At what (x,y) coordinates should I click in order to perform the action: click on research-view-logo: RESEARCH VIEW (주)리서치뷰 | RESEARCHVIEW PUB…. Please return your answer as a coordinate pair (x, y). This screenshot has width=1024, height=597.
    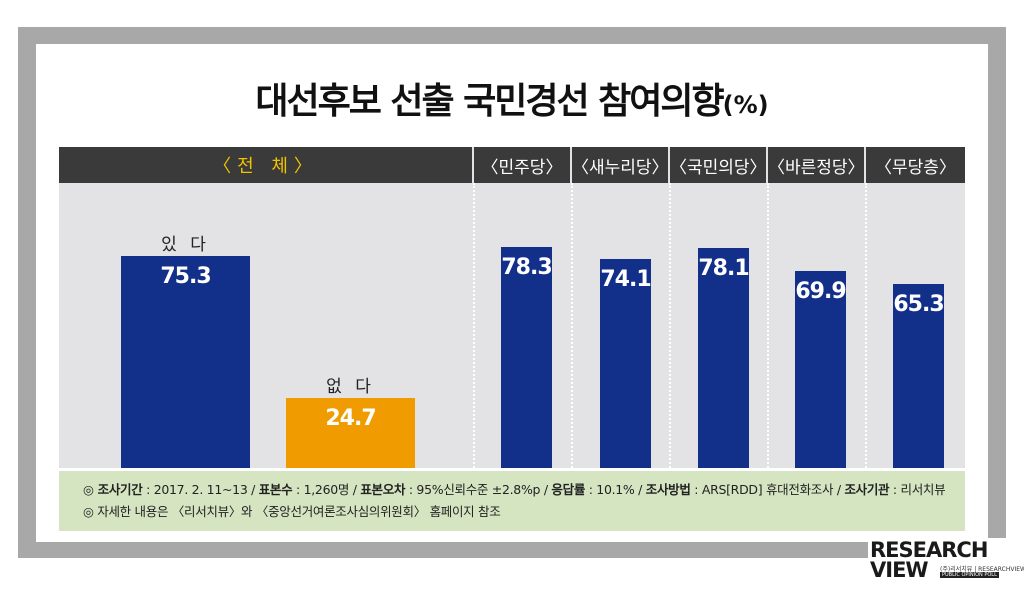
    Looking at the image, I should click on (946, 567).